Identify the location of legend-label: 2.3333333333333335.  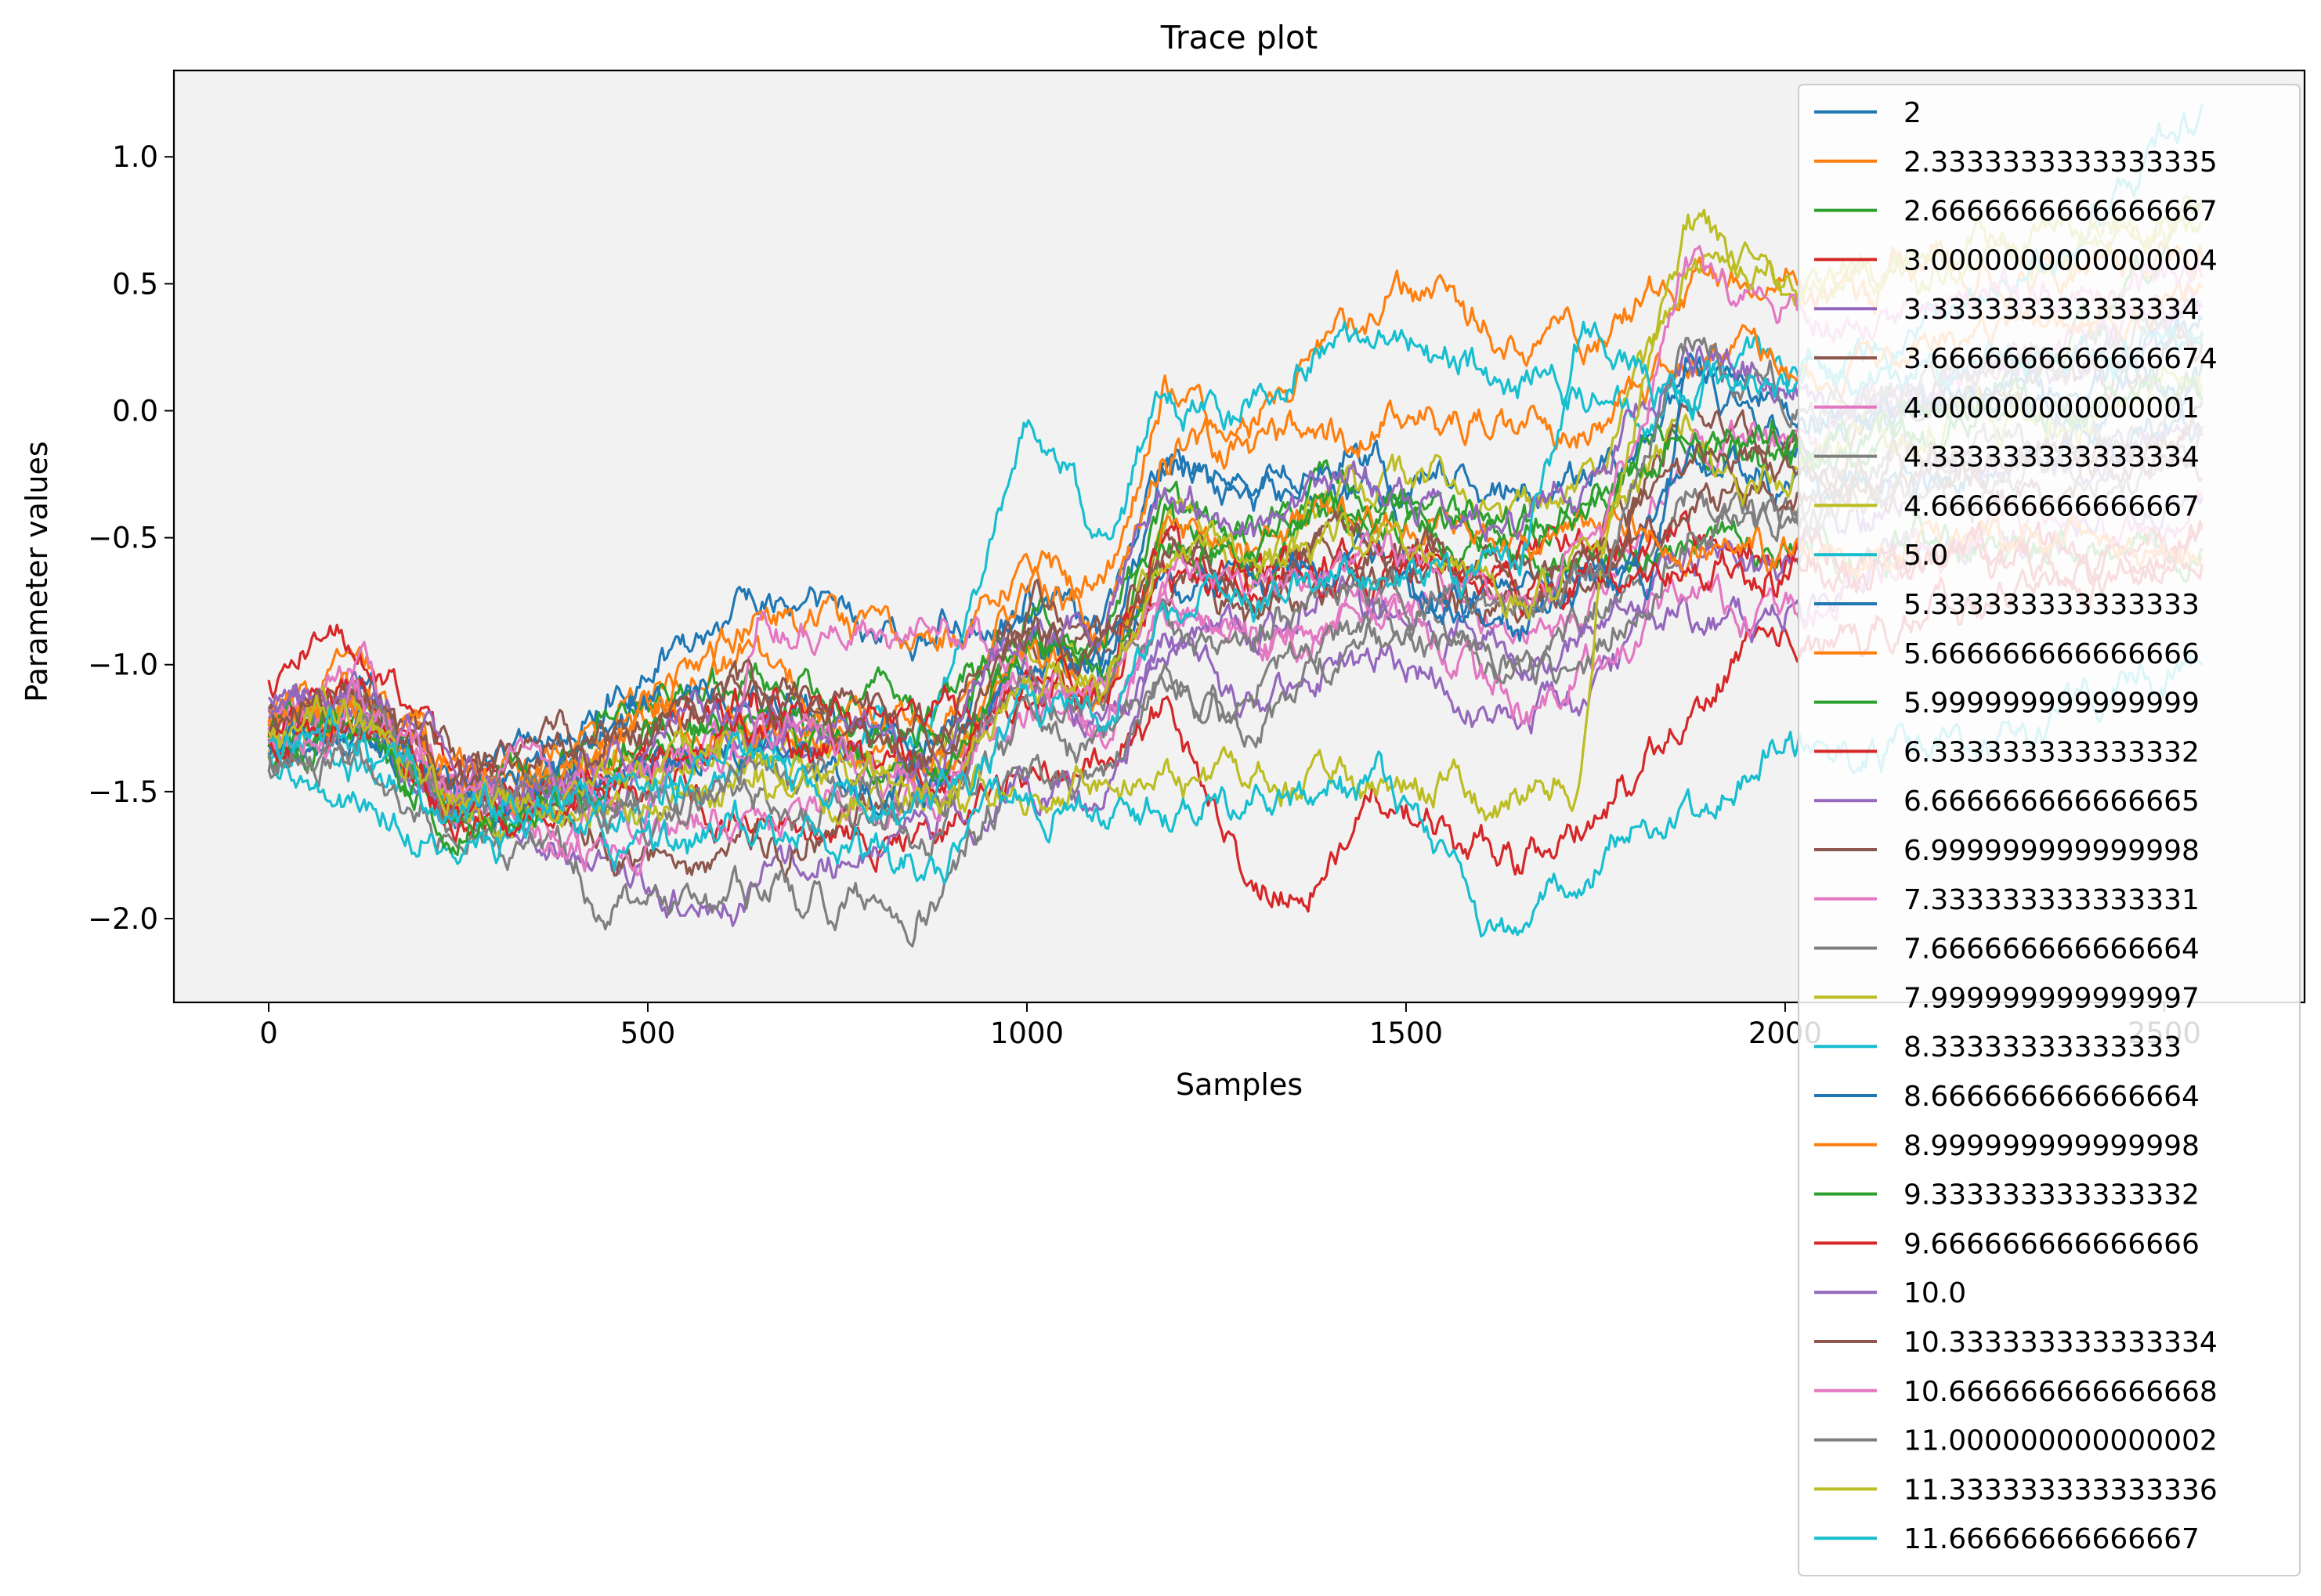
(2060, 162).